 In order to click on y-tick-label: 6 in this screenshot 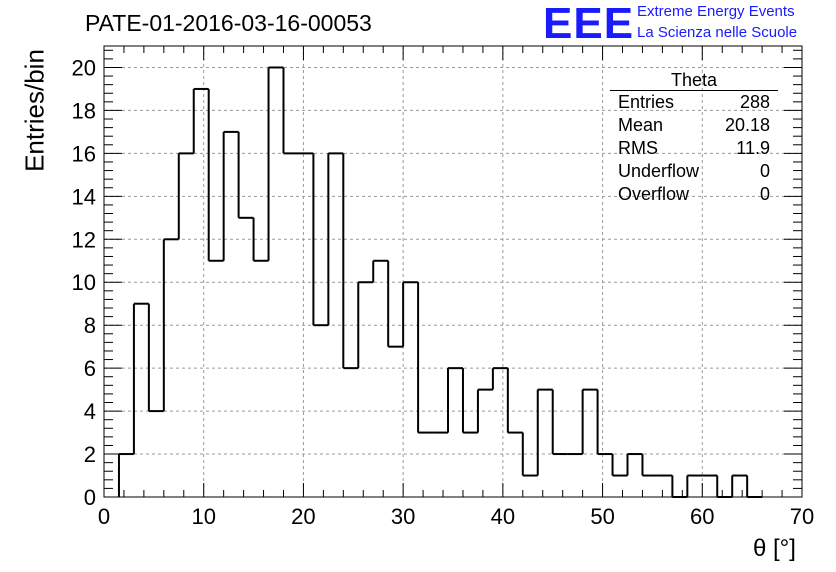, I will do `click(90, 368)`.